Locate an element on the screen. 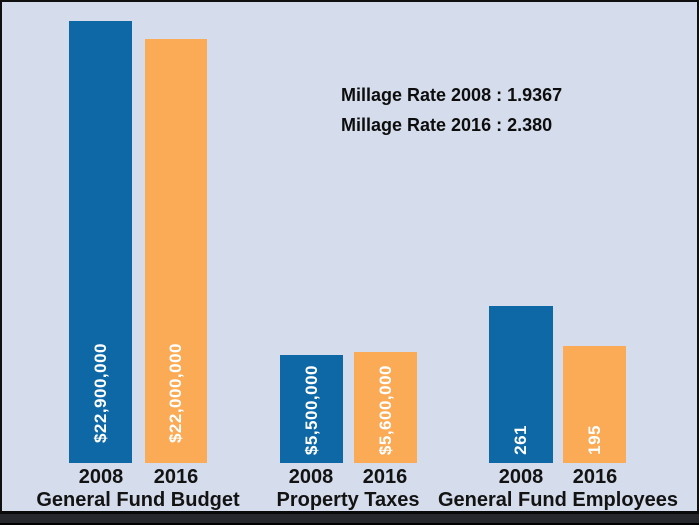 The width and height of the screenshot is (699, 525). tick-label-pt-2016: 2016 is located at coordinates (385, 477).